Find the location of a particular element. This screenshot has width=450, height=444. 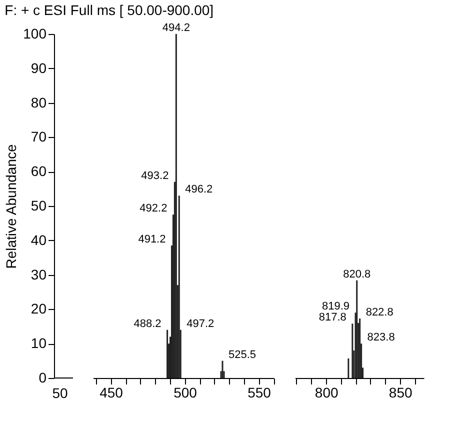

y-tick-label: 10 is located at coordinates (38, 343).